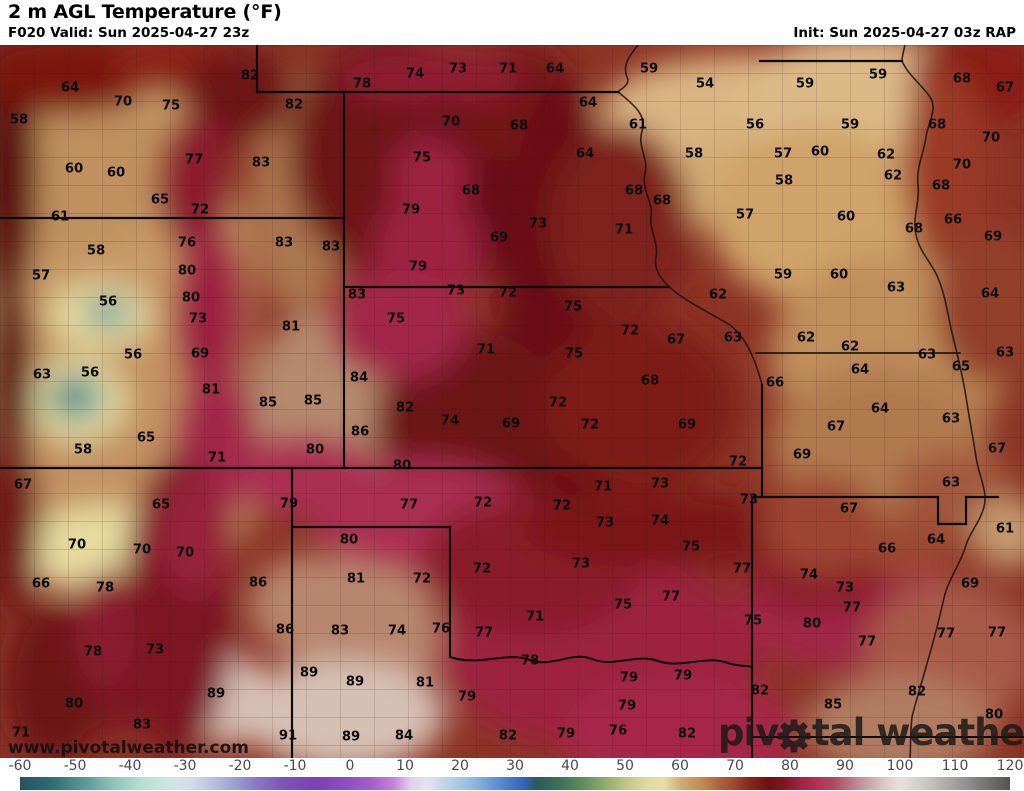  What do you see at coordinates (362, 84) in the screenshot?
I see `temp-label: 78` at bounding box center [362, 84].